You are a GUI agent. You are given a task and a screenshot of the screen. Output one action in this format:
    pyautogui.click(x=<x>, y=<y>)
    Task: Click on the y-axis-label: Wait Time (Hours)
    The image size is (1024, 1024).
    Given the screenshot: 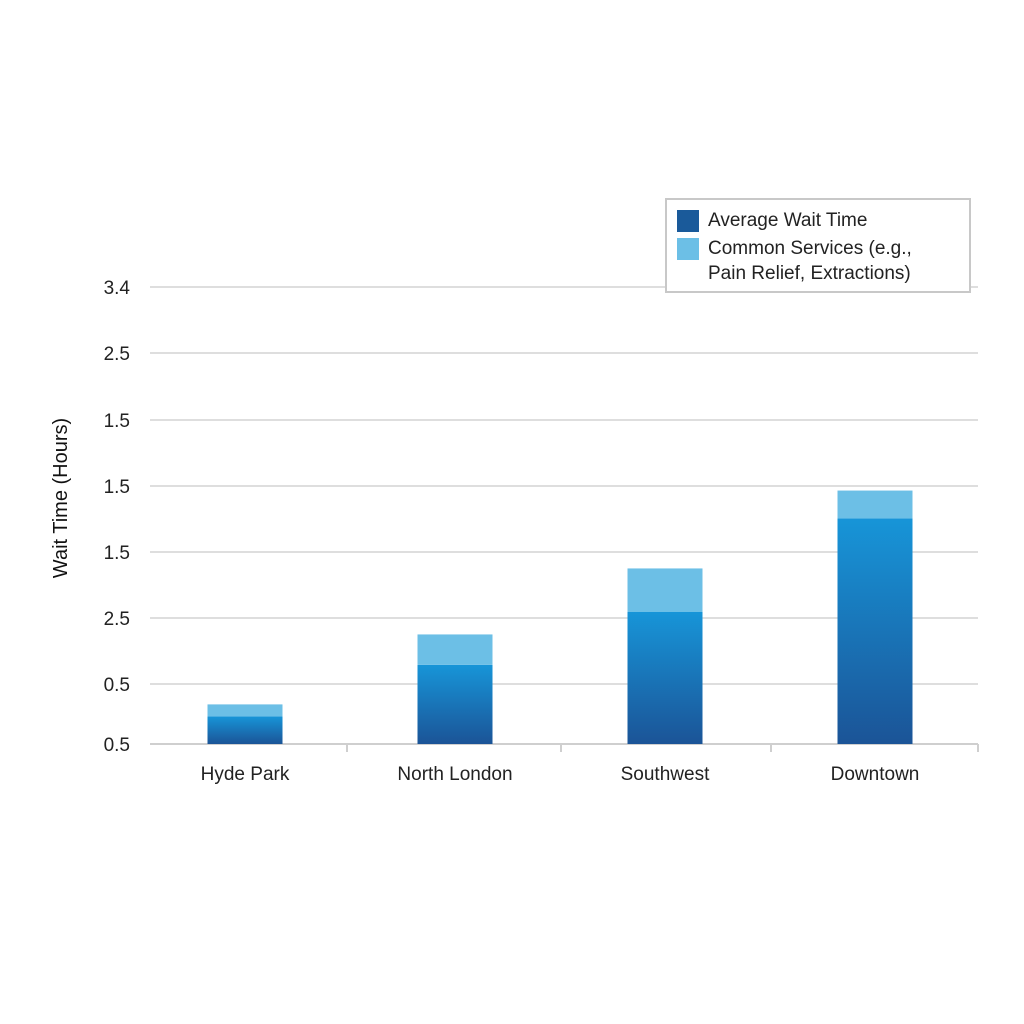 What is the action you would take?
    pyautogui.click(x=61, y=498)
    